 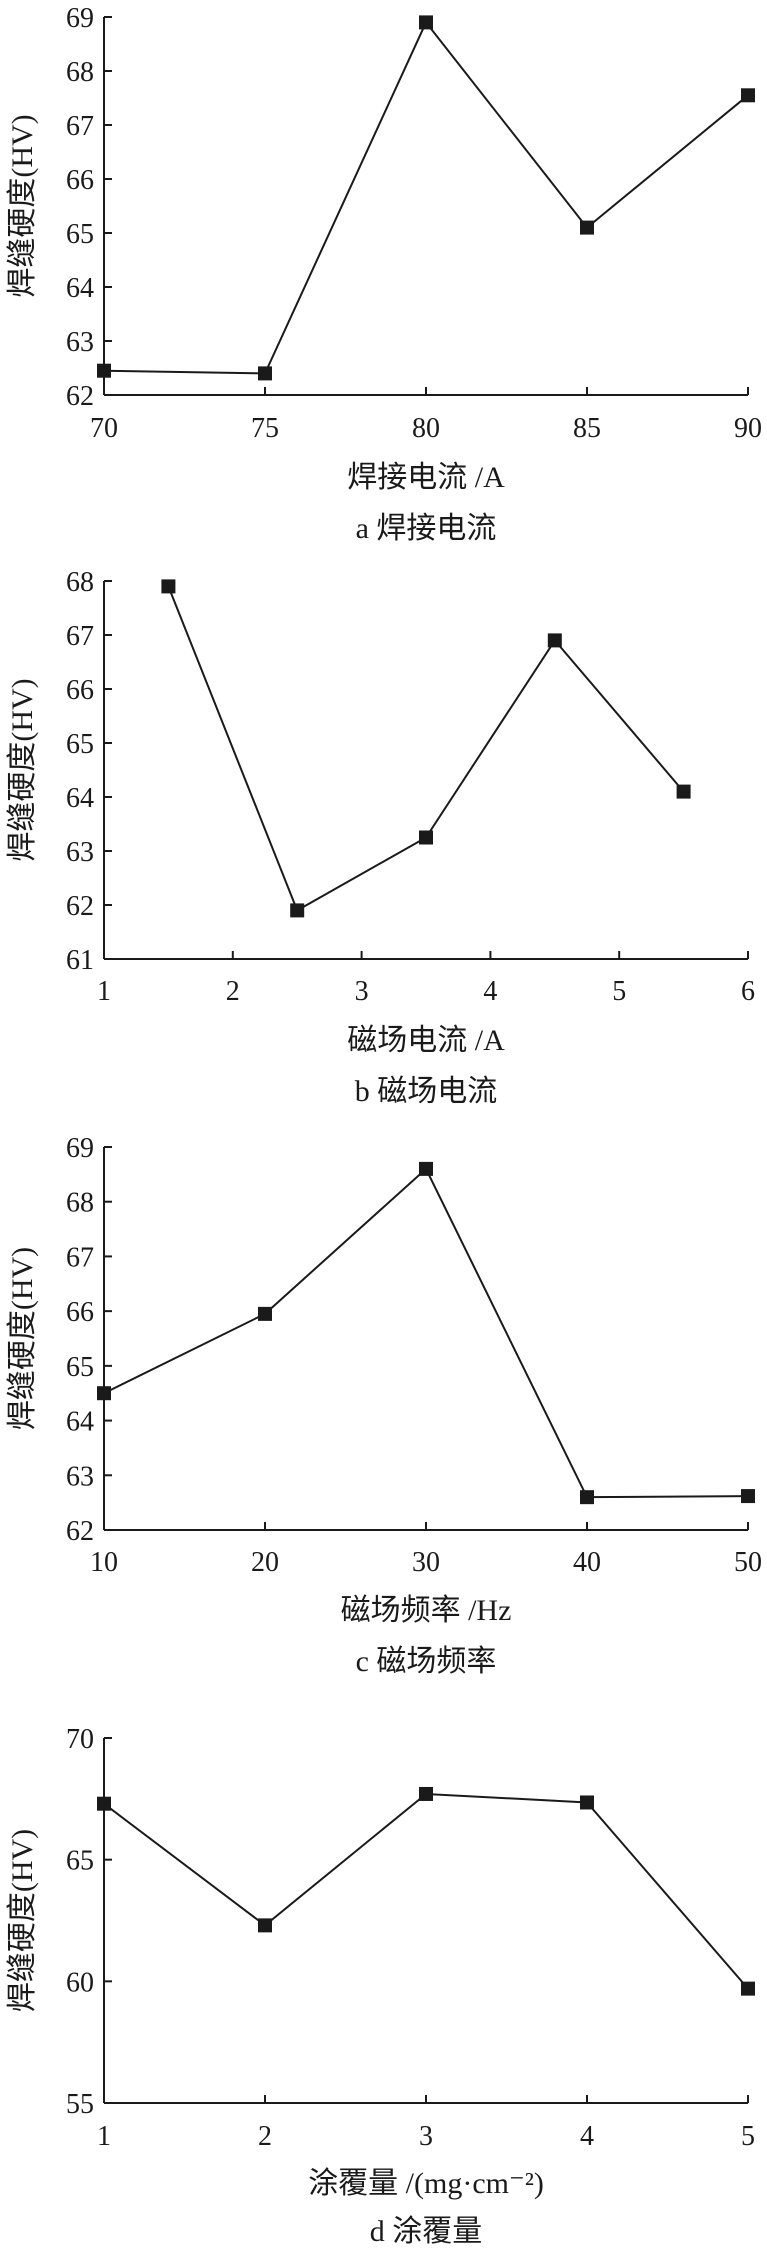 What do you see at coordinates (265, 1562) in the screenshot?
I see `x-tick-label: 20` at bounding box center [265, 1562].